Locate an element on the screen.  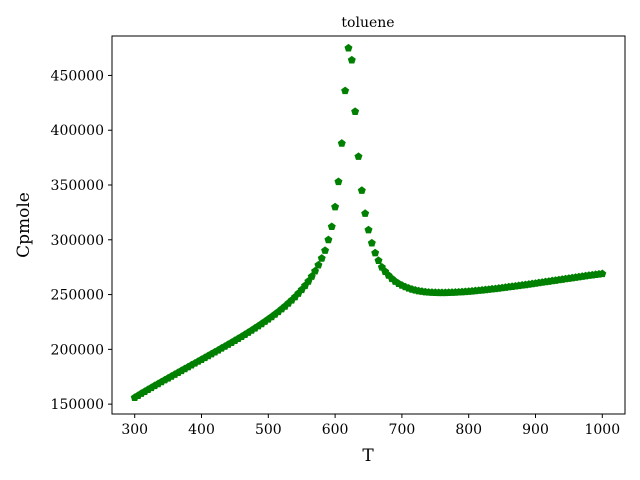
x-tick-label: 600 is located at coordinates (335, 430).